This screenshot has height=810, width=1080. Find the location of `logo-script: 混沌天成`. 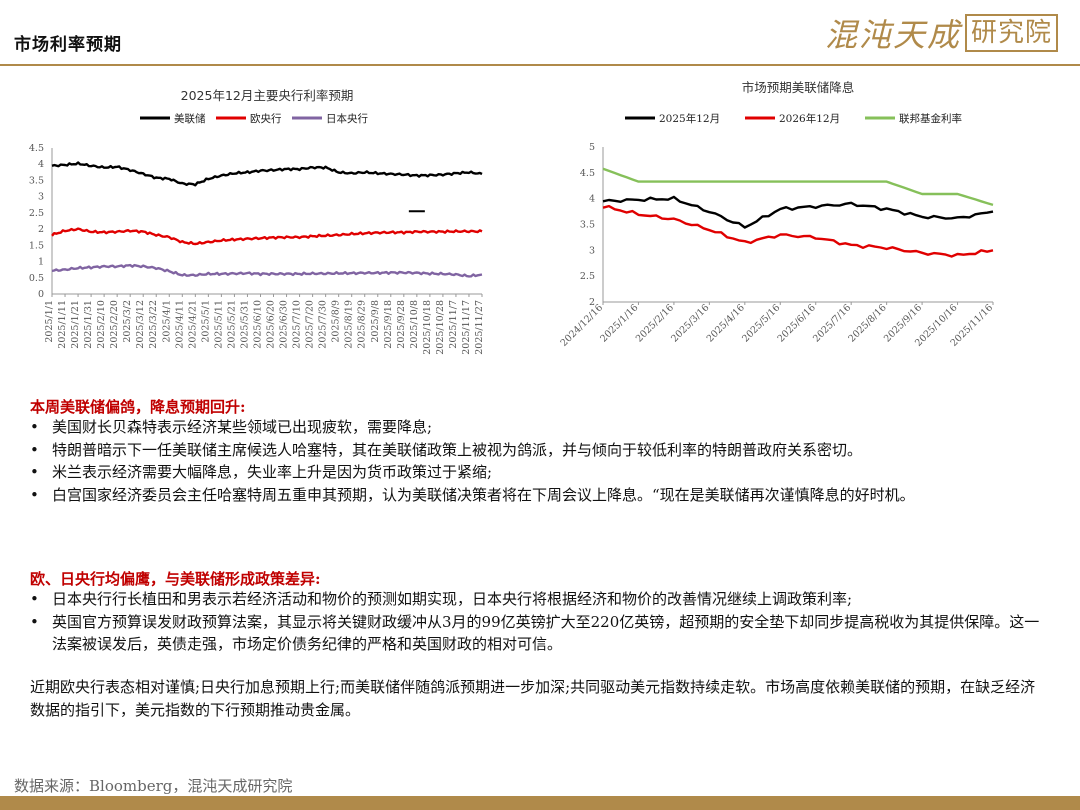

logo-script: 混沌天成 is located at coordinates (892, 35).